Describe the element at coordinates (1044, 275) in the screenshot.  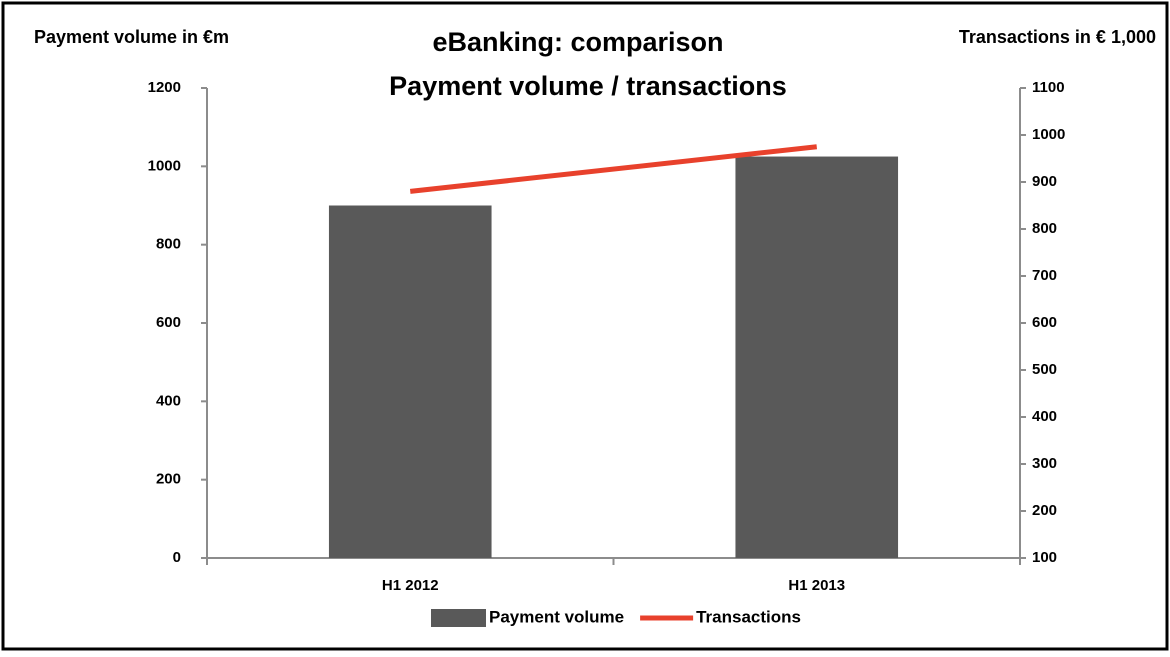
I see `y2-tick-label: 700` at that location.